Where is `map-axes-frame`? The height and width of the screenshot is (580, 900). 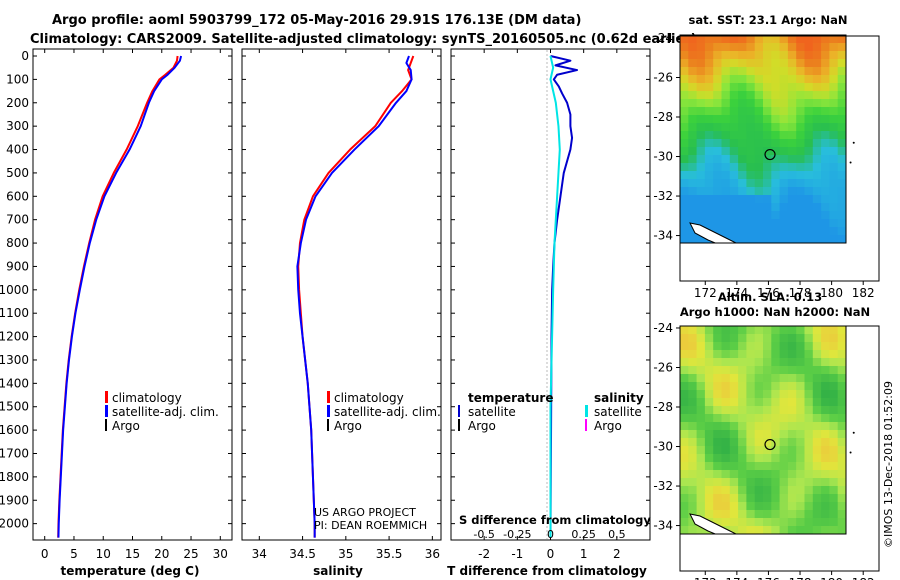
map-axes-frame is located at coordinates (779, 158).